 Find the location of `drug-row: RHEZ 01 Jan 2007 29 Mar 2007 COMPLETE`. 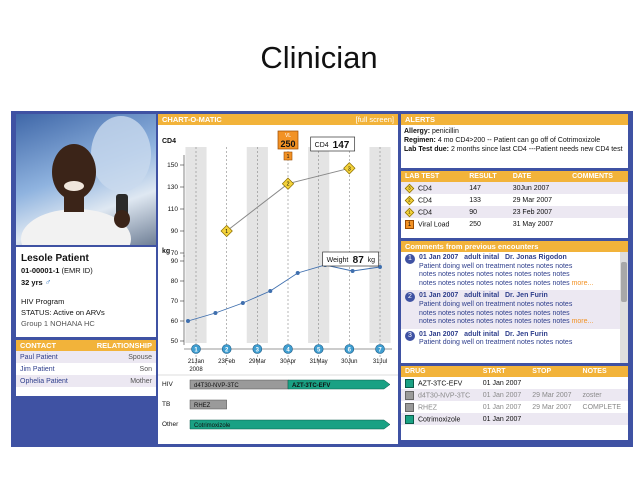

drug-row: RHEZ 01 Jan 2007 29 Mar 2007 COMPLETE is located at coordinates (514, 407).